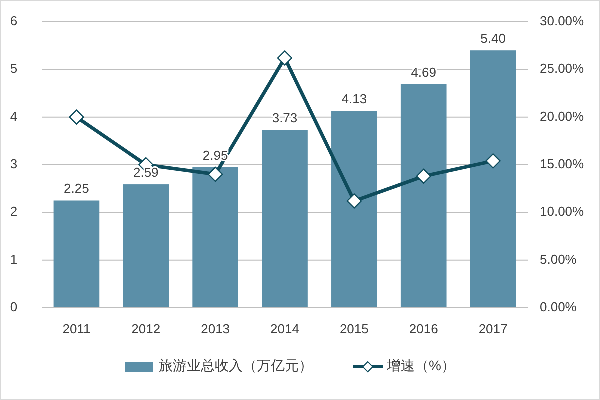  Describe the element at coordinates (14, 164) in the screenshot. I see `y-tick-label: 3` at that location.